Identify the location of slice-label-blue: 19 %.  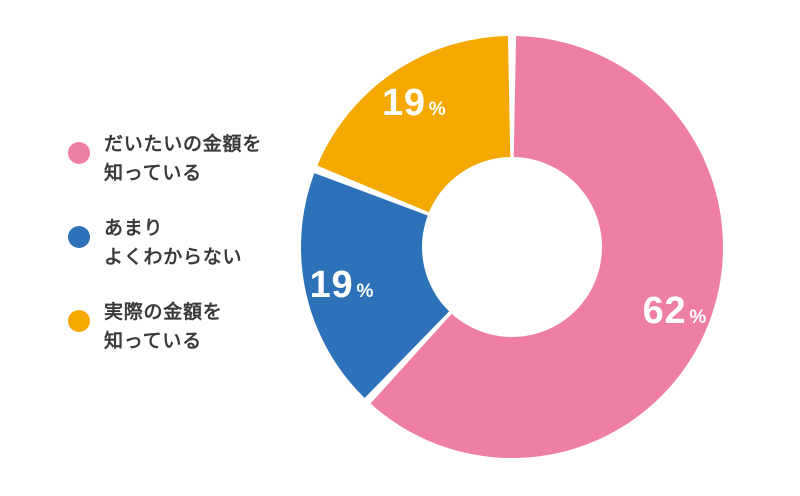
(342, 285).